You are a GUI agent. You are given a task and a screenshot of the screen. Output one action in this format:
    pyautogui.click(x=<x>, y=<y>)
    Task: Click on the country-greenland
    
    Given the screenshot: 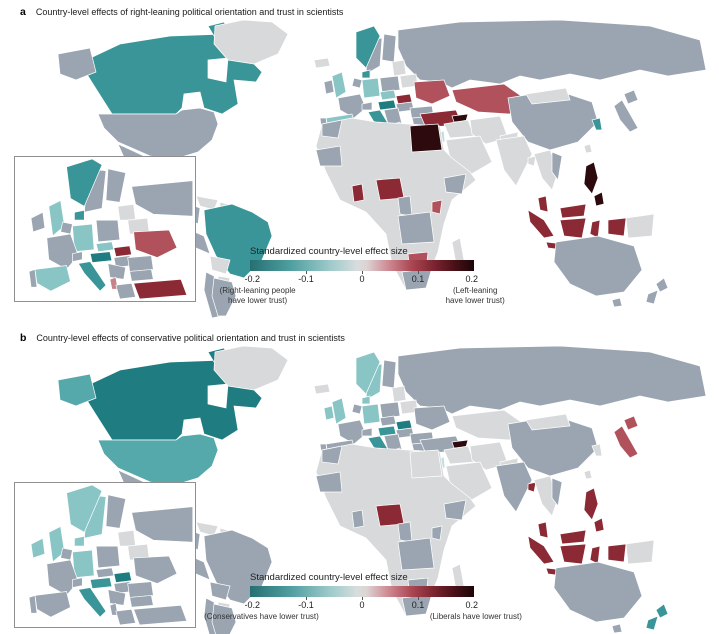 What is the action you would take?
    pyautogui.click(x=251, y=368)
    